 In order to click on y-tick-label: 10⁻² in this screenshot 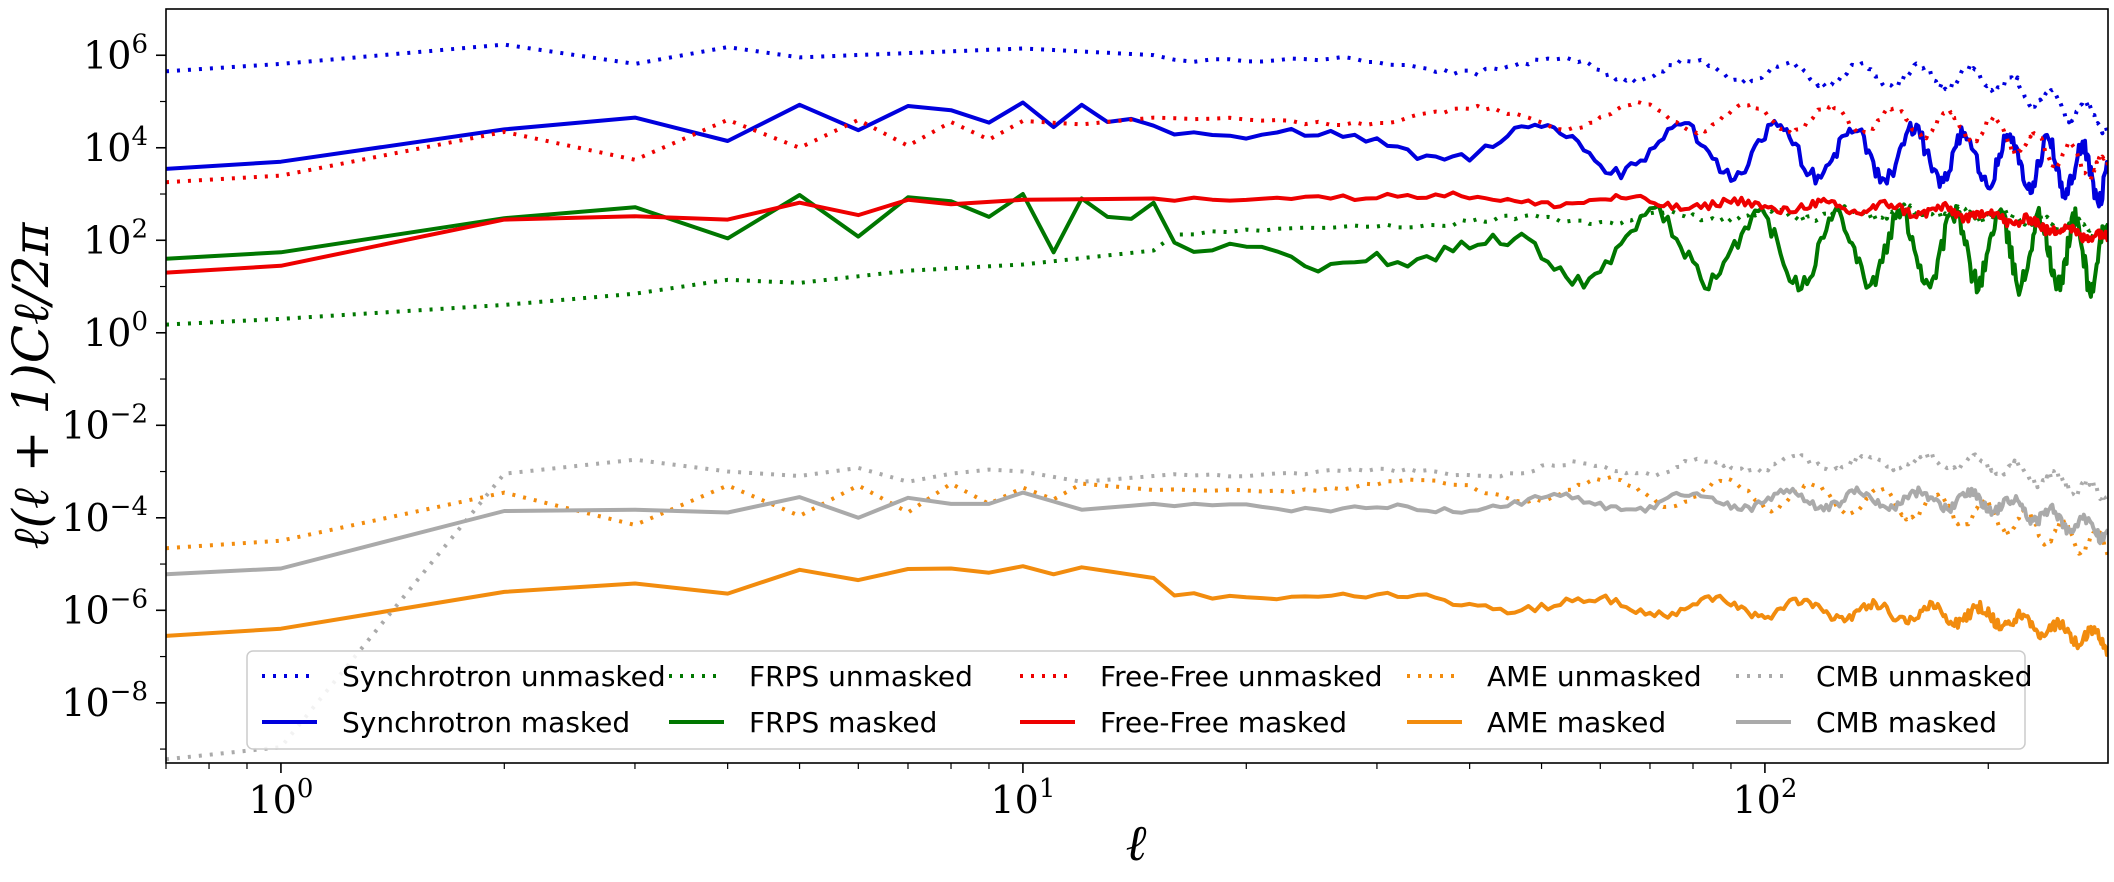, I will do `click(104, 423)`.